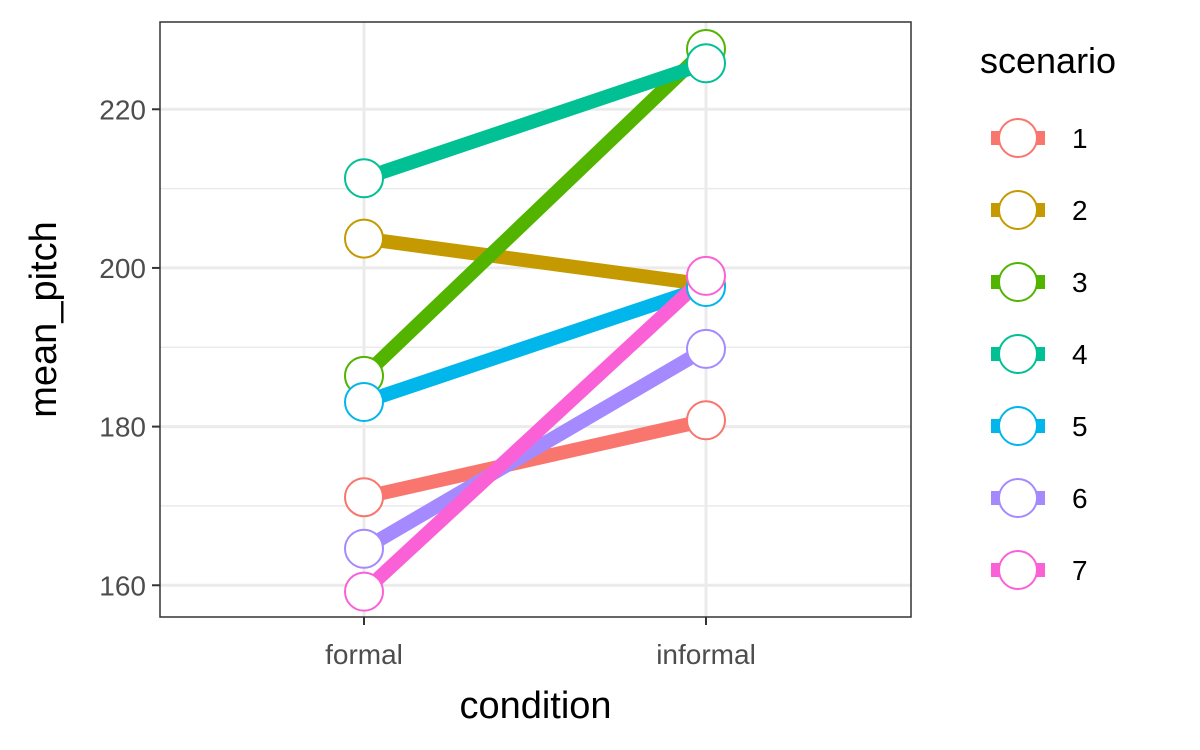 The height and width of the screenshot is (750, 1200). Describe the element at coordinates (540, 643) in the screenshot. I see `x-axis-ticks: formal informal` at that location.